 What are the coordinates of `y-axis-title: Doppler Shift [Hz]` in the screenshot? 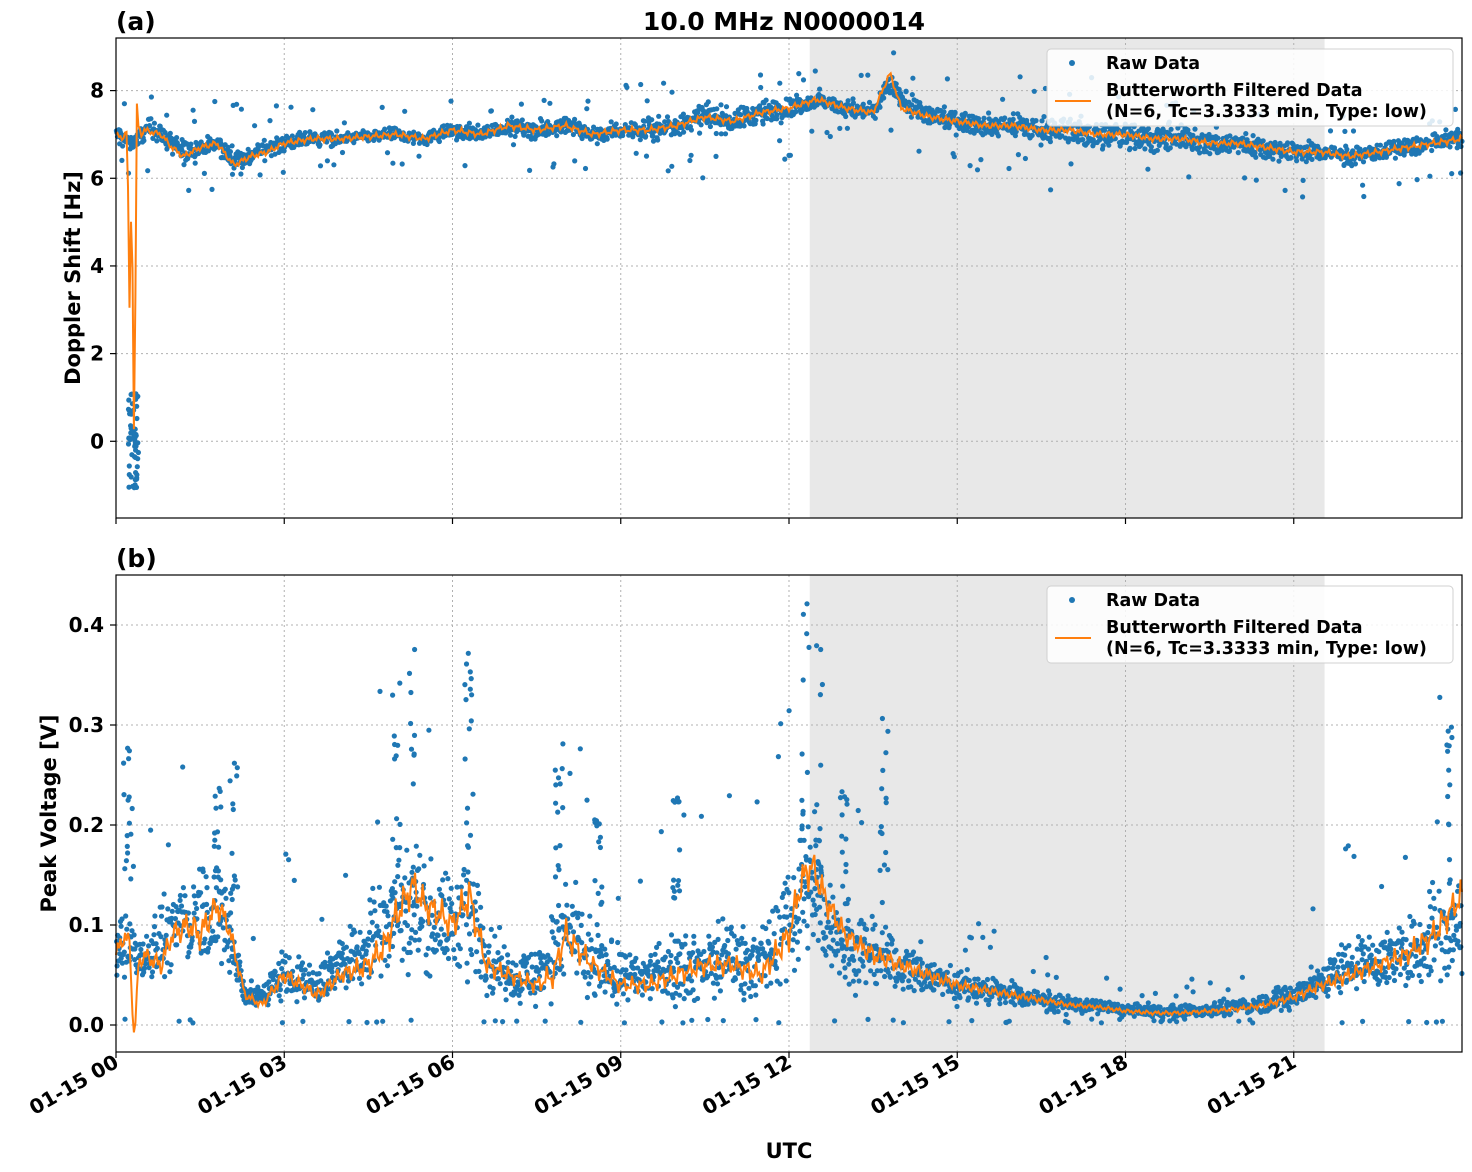 It's located at (73, 278).